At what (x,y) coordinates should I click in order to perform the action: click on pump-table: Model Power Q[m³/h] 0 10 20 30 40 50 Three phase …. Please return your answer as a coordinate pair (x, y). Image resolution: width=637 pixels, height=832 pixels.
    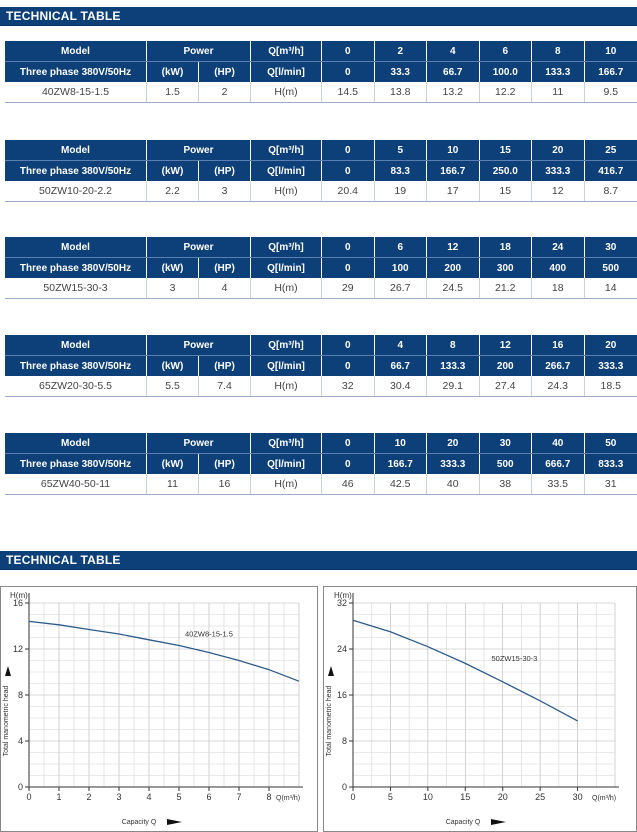
    Looking at the image, I should click on (321, 464).